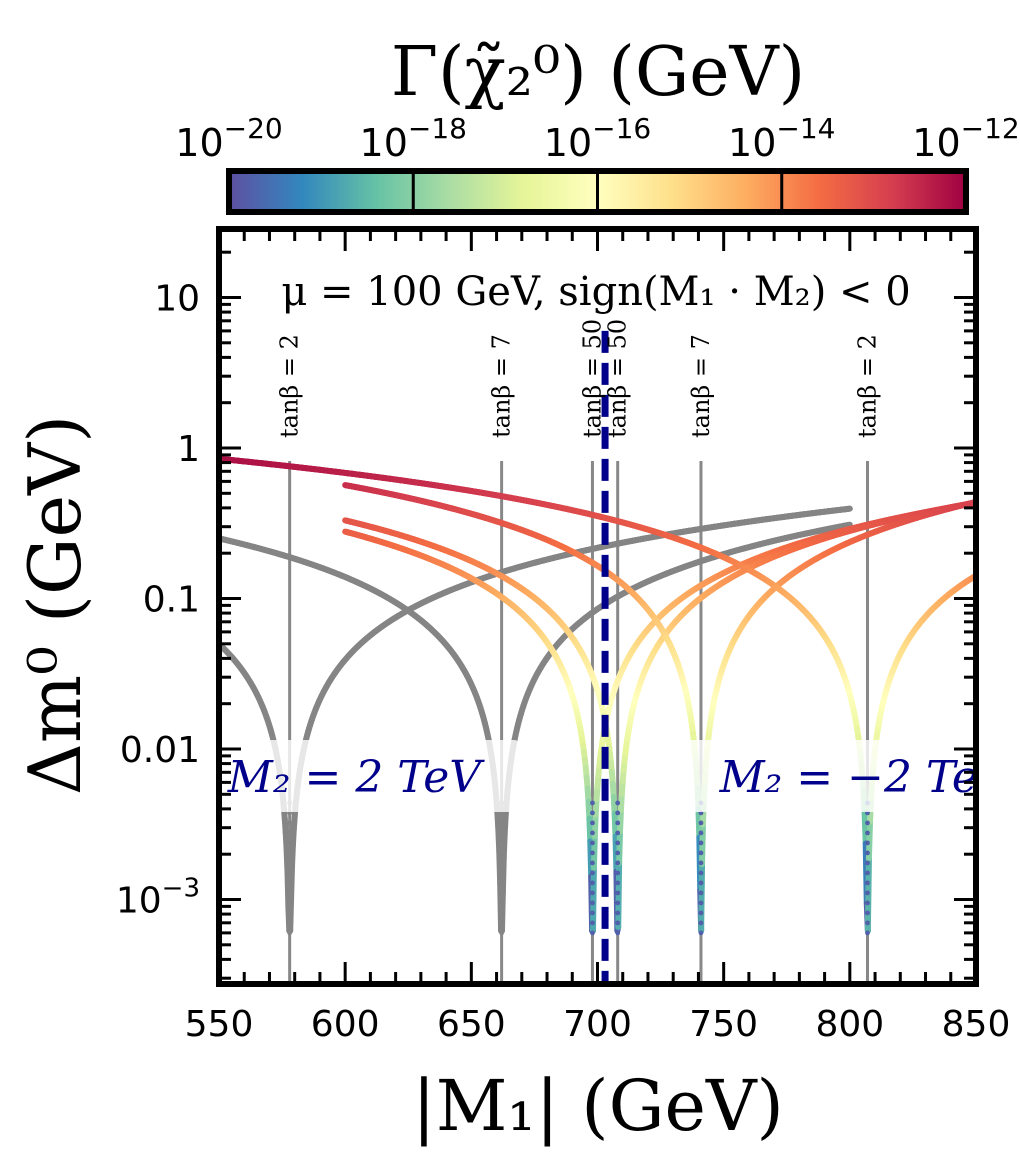 This screenshot has height=1158, width=1020. What do you see at coordinates (976, 1024) in the screenshot?
I see `x-tick-label: 850` at bounding box center [976, 1024].